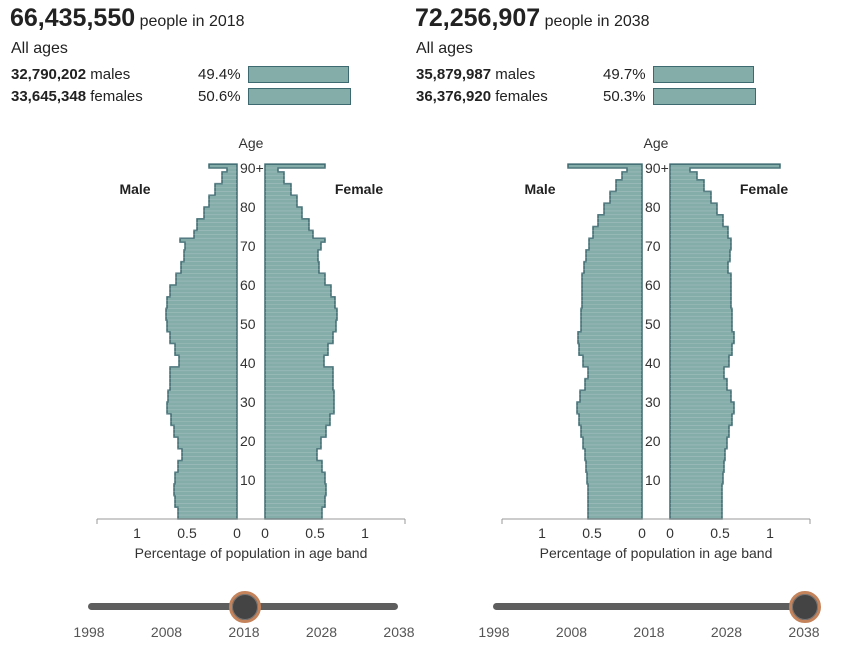 The image size is (845, 663). Describe the element at coordinates (73, 18) in the screenshot. I see `total-population: 66,435,550` at that location.